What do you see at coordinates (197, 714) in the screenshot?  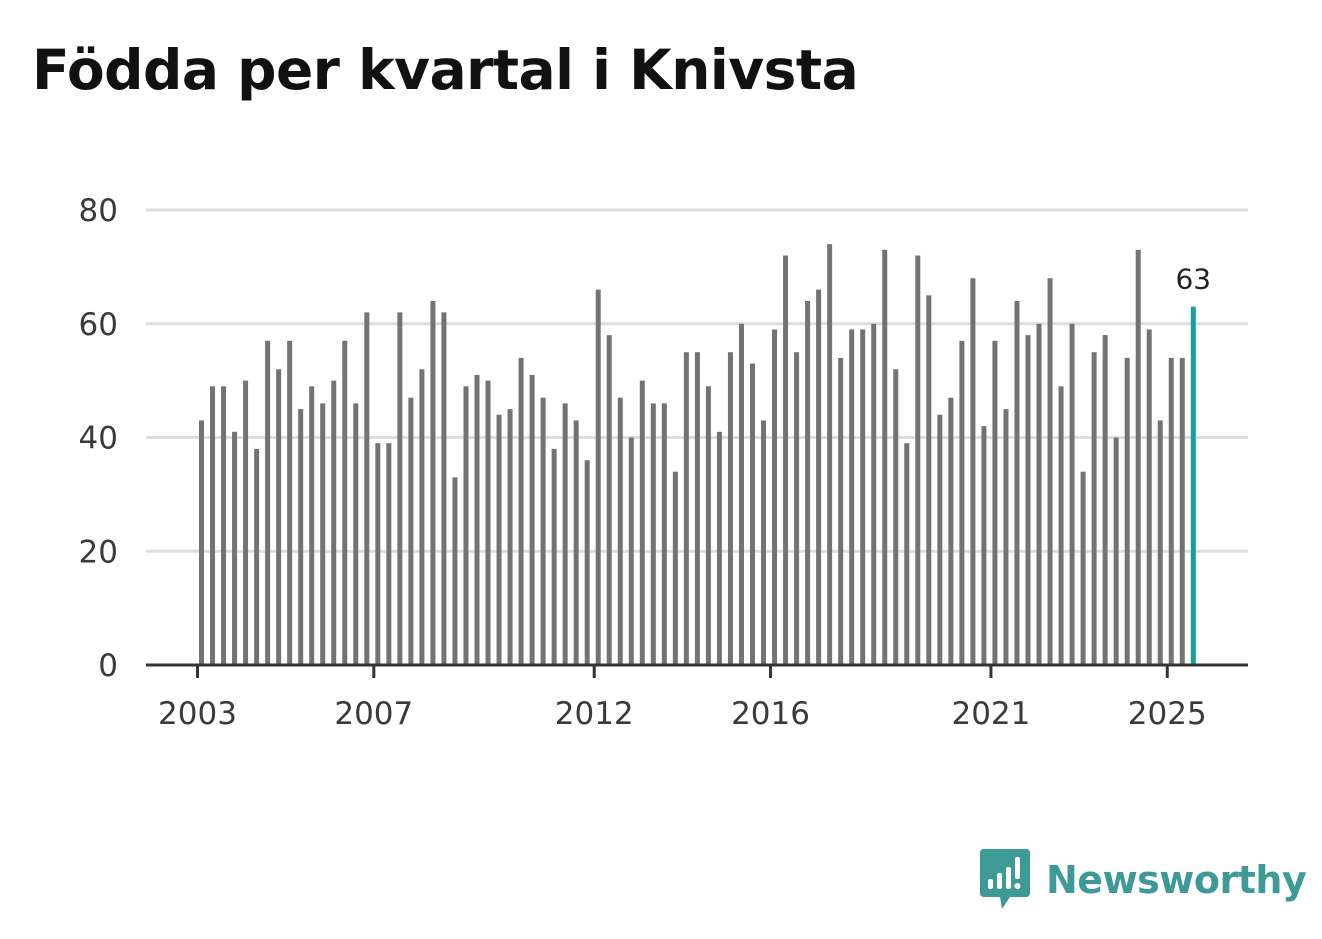 I see `x-tick-label: 2003` at bounding box center [197, 714].